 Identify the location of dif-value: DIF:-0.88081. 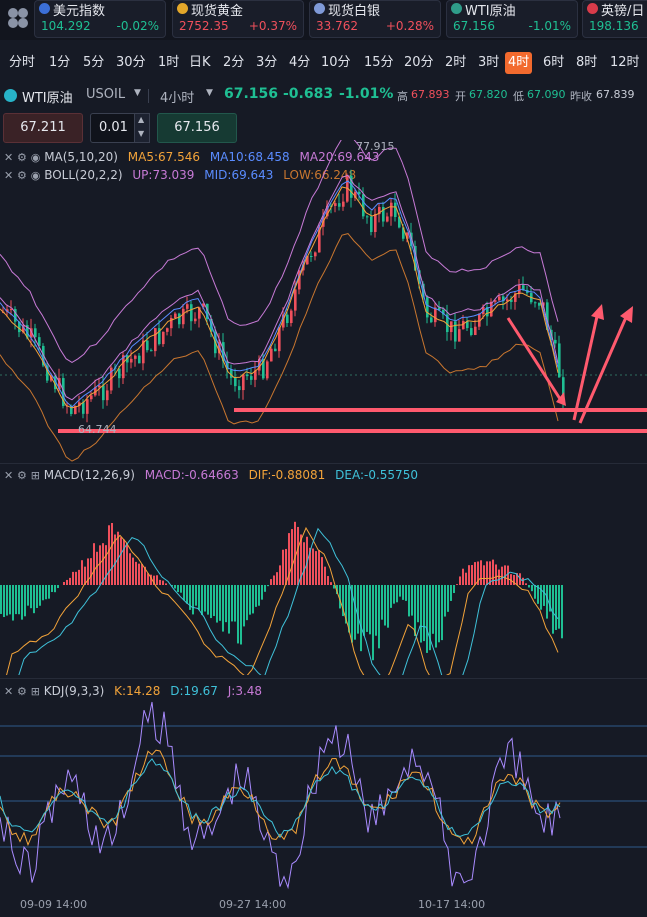
(287, 475).